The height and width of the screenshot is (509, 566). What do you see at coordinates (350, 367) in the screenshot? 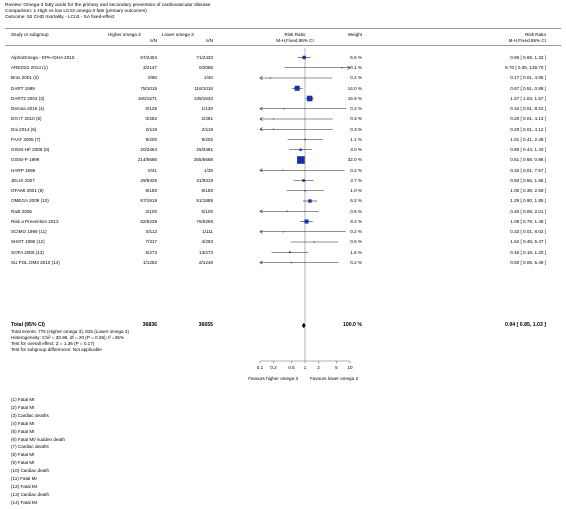
I see `x-axis-tick-label: 10` at bounding box center [350, 367].